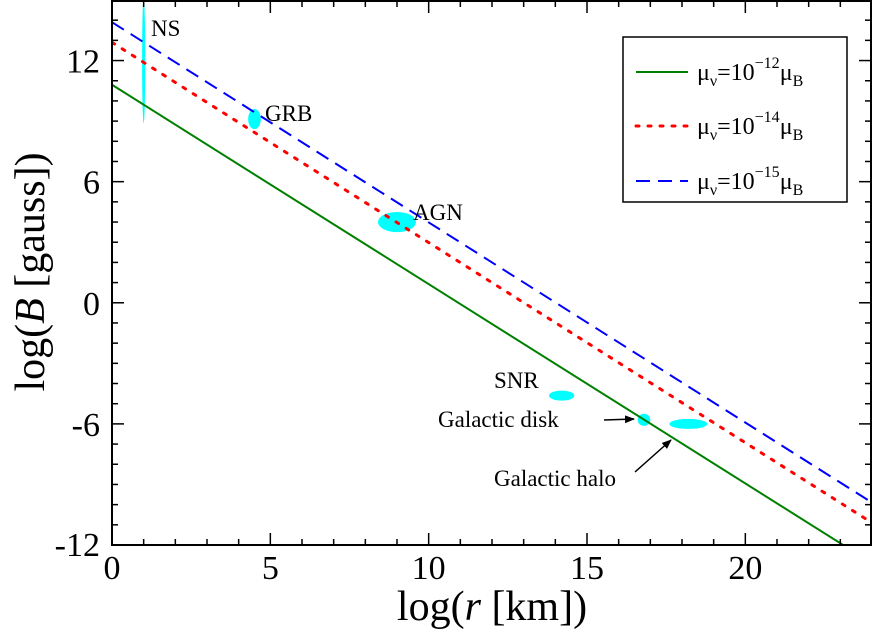 Image resolution: width=872 pixels, height=632 pixels. Describe the element at coordinates (254, 119) in the screenshot. I see `region-grb` at that location.